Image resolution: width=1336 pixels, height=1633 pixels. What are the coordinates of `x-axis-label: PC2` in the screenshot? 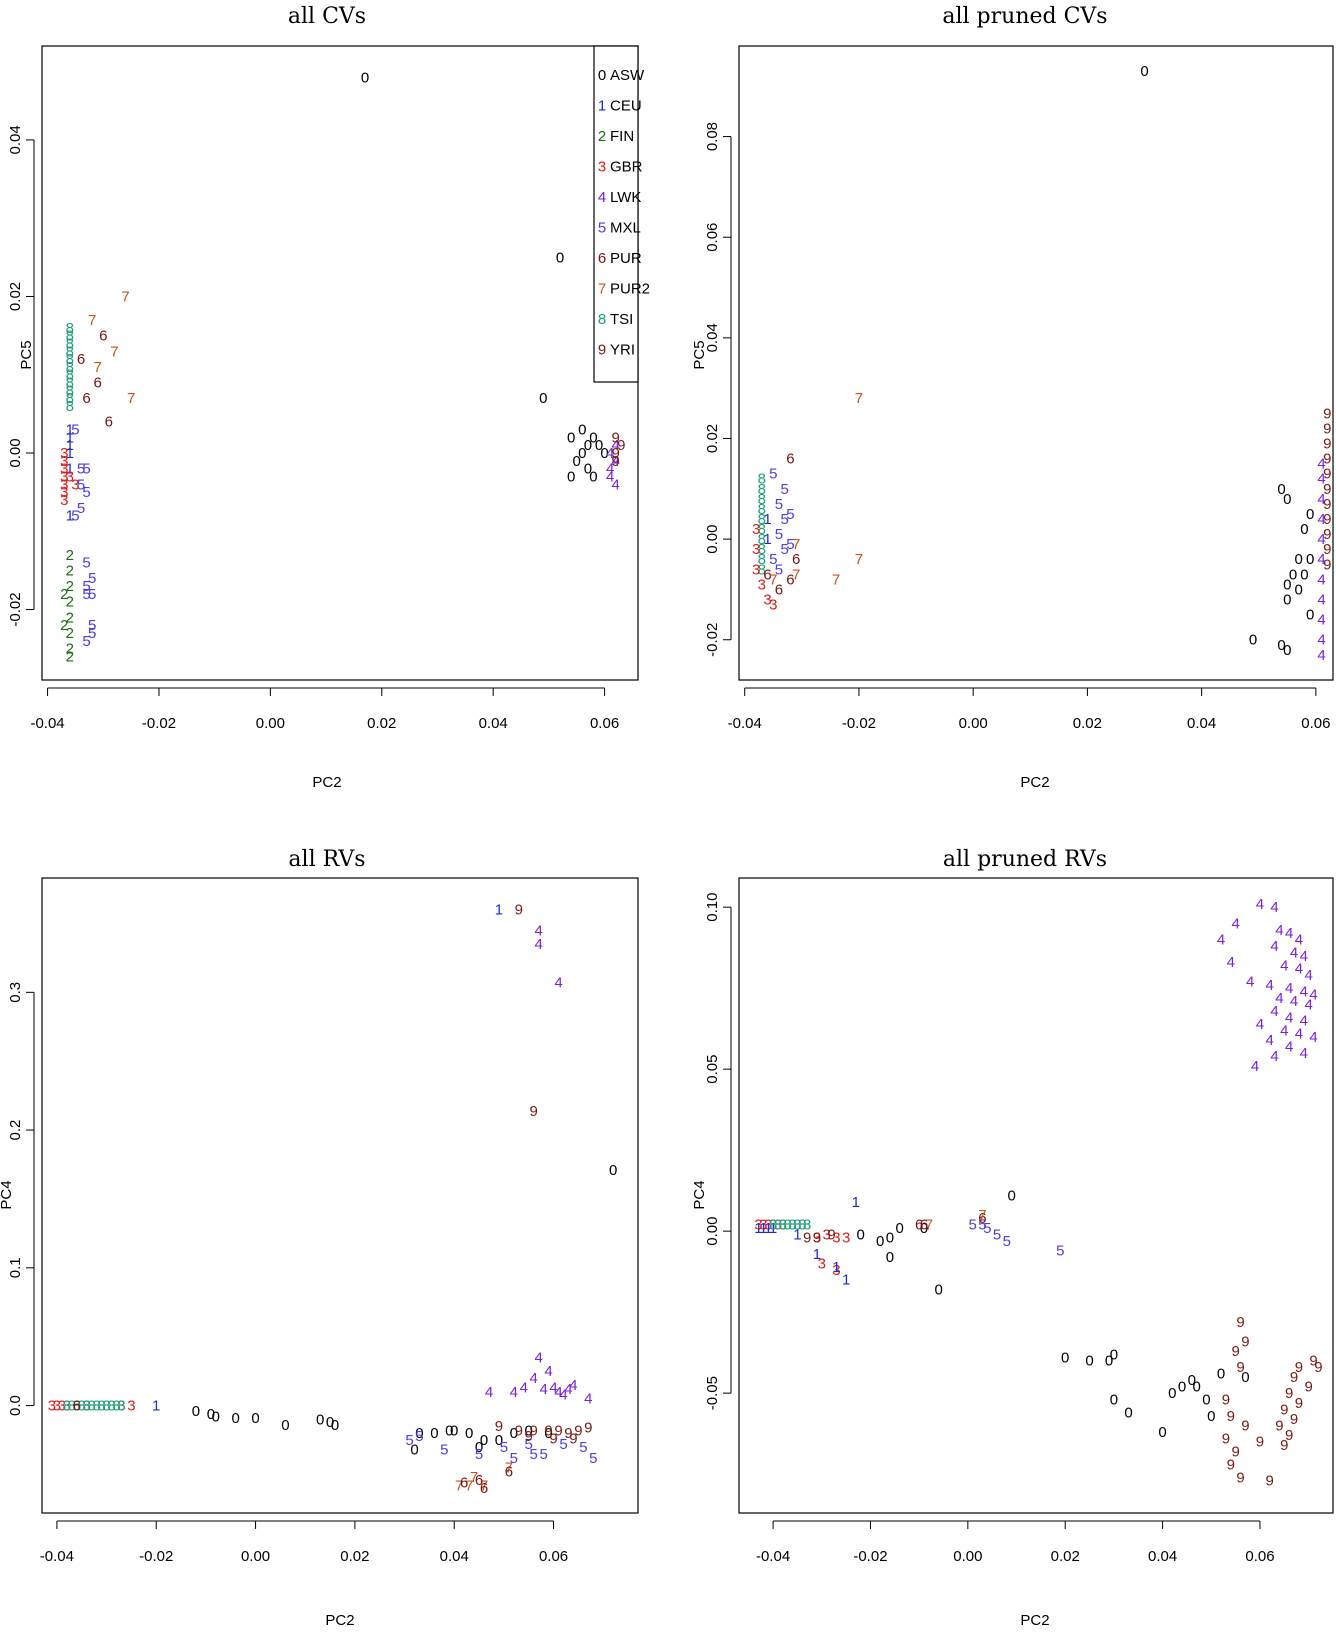 It's located at (326, 782).